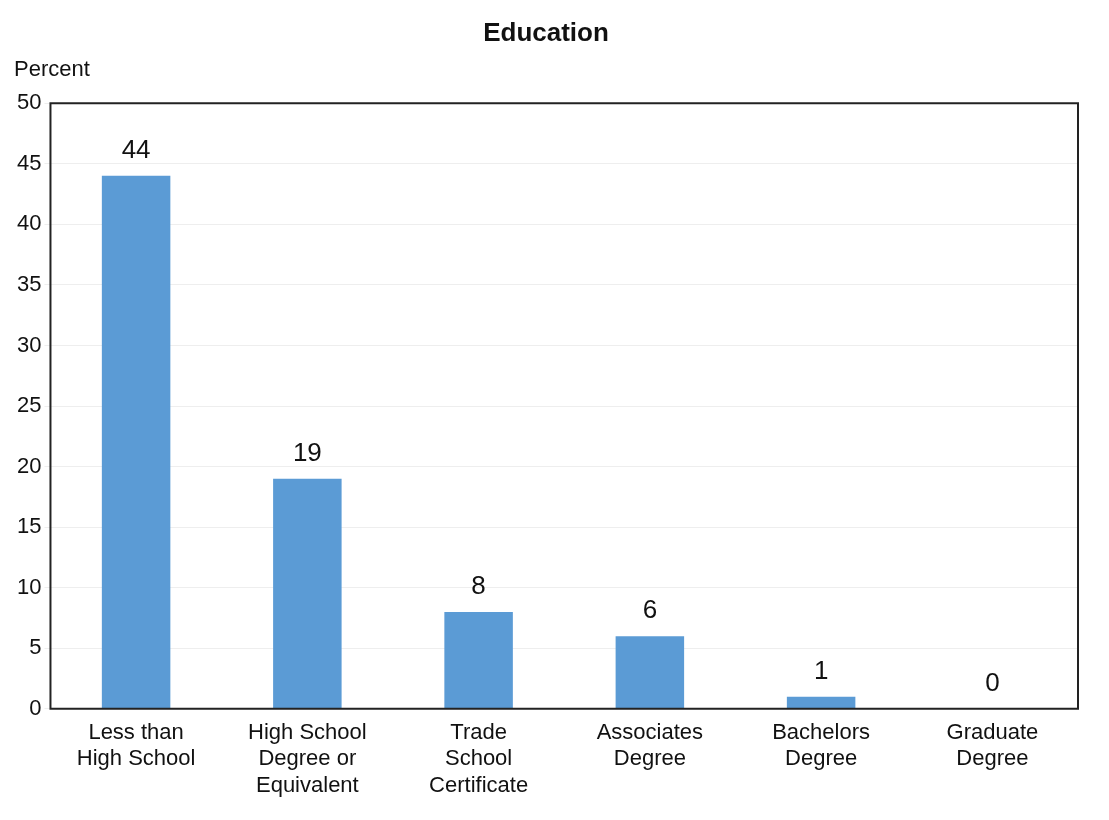 The width and height of the screenshot is (1109, 820). What do you see at coordinates (29, 223) in the screenshot?
I see `y-tick-label: 40` at bounding box center [29, 223].